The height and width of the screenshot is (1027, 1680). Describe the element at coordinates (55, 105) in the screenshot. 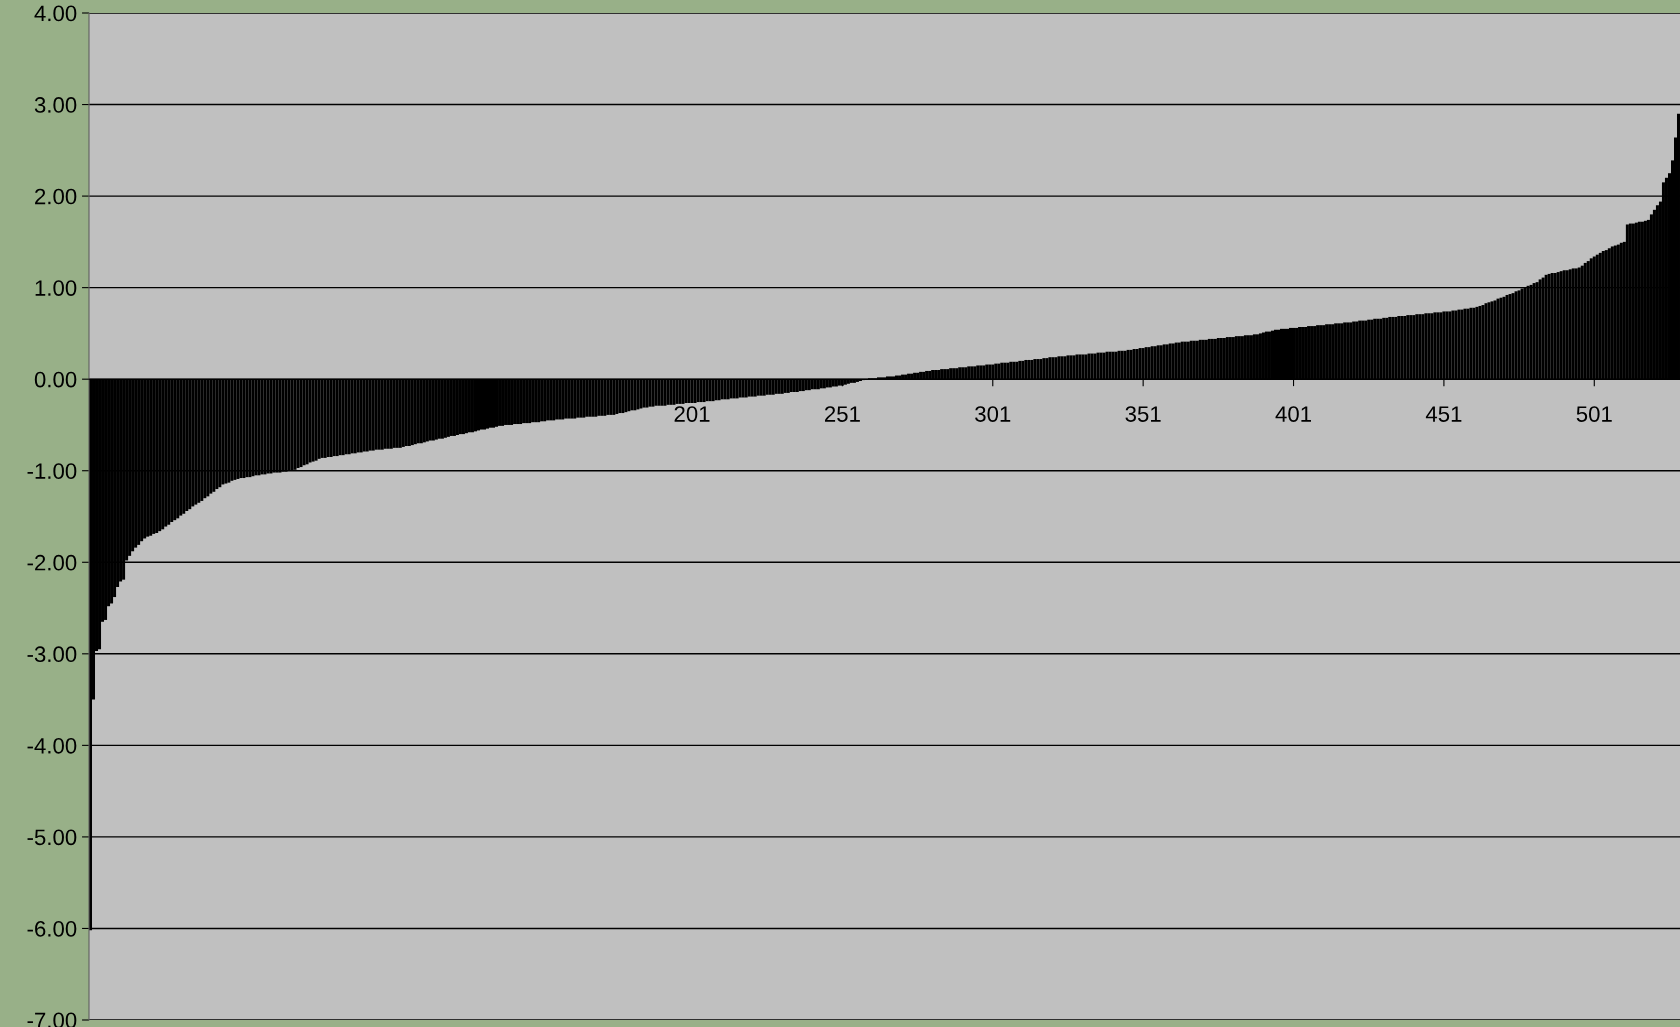

I see `y-tick-label: 3.00` at that location.